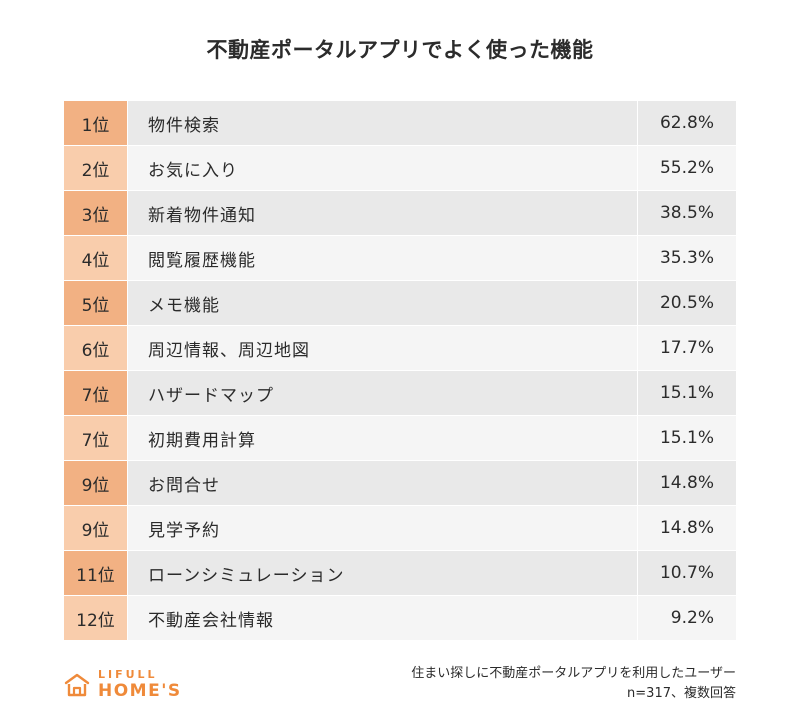 Image resolution: width=800 pixels, height=728 pixels. What do you see at coordinates (96, 348) in the screenshot?
I see `rank-cell: 6位` at bounding box center [96, 348].